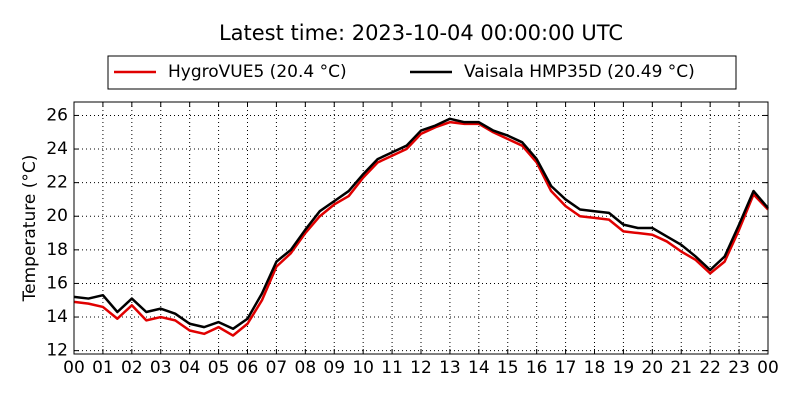  What do you see at coordinates (103, 368) in the screenshot?
I see `x-tick-label: 01` at bounding box center [103, 368].